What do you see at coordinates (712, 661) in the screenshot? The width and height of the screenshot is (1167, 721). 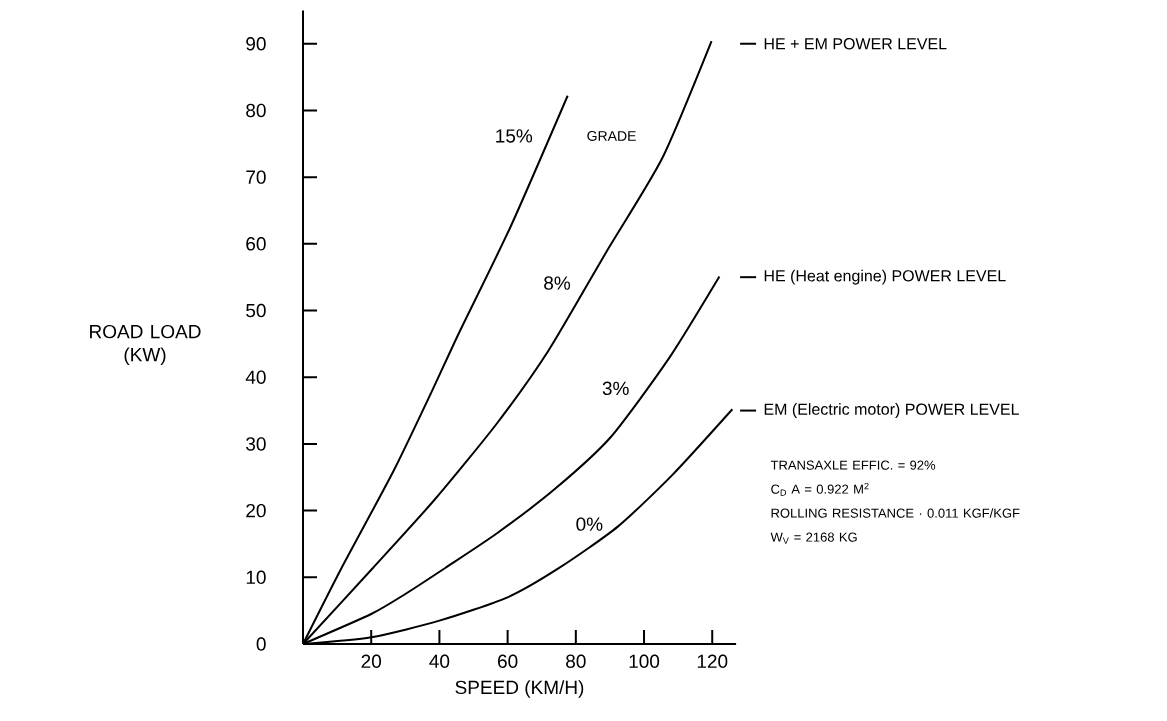 I see `x-tick-label: 120` at bounding box center [712, 661].